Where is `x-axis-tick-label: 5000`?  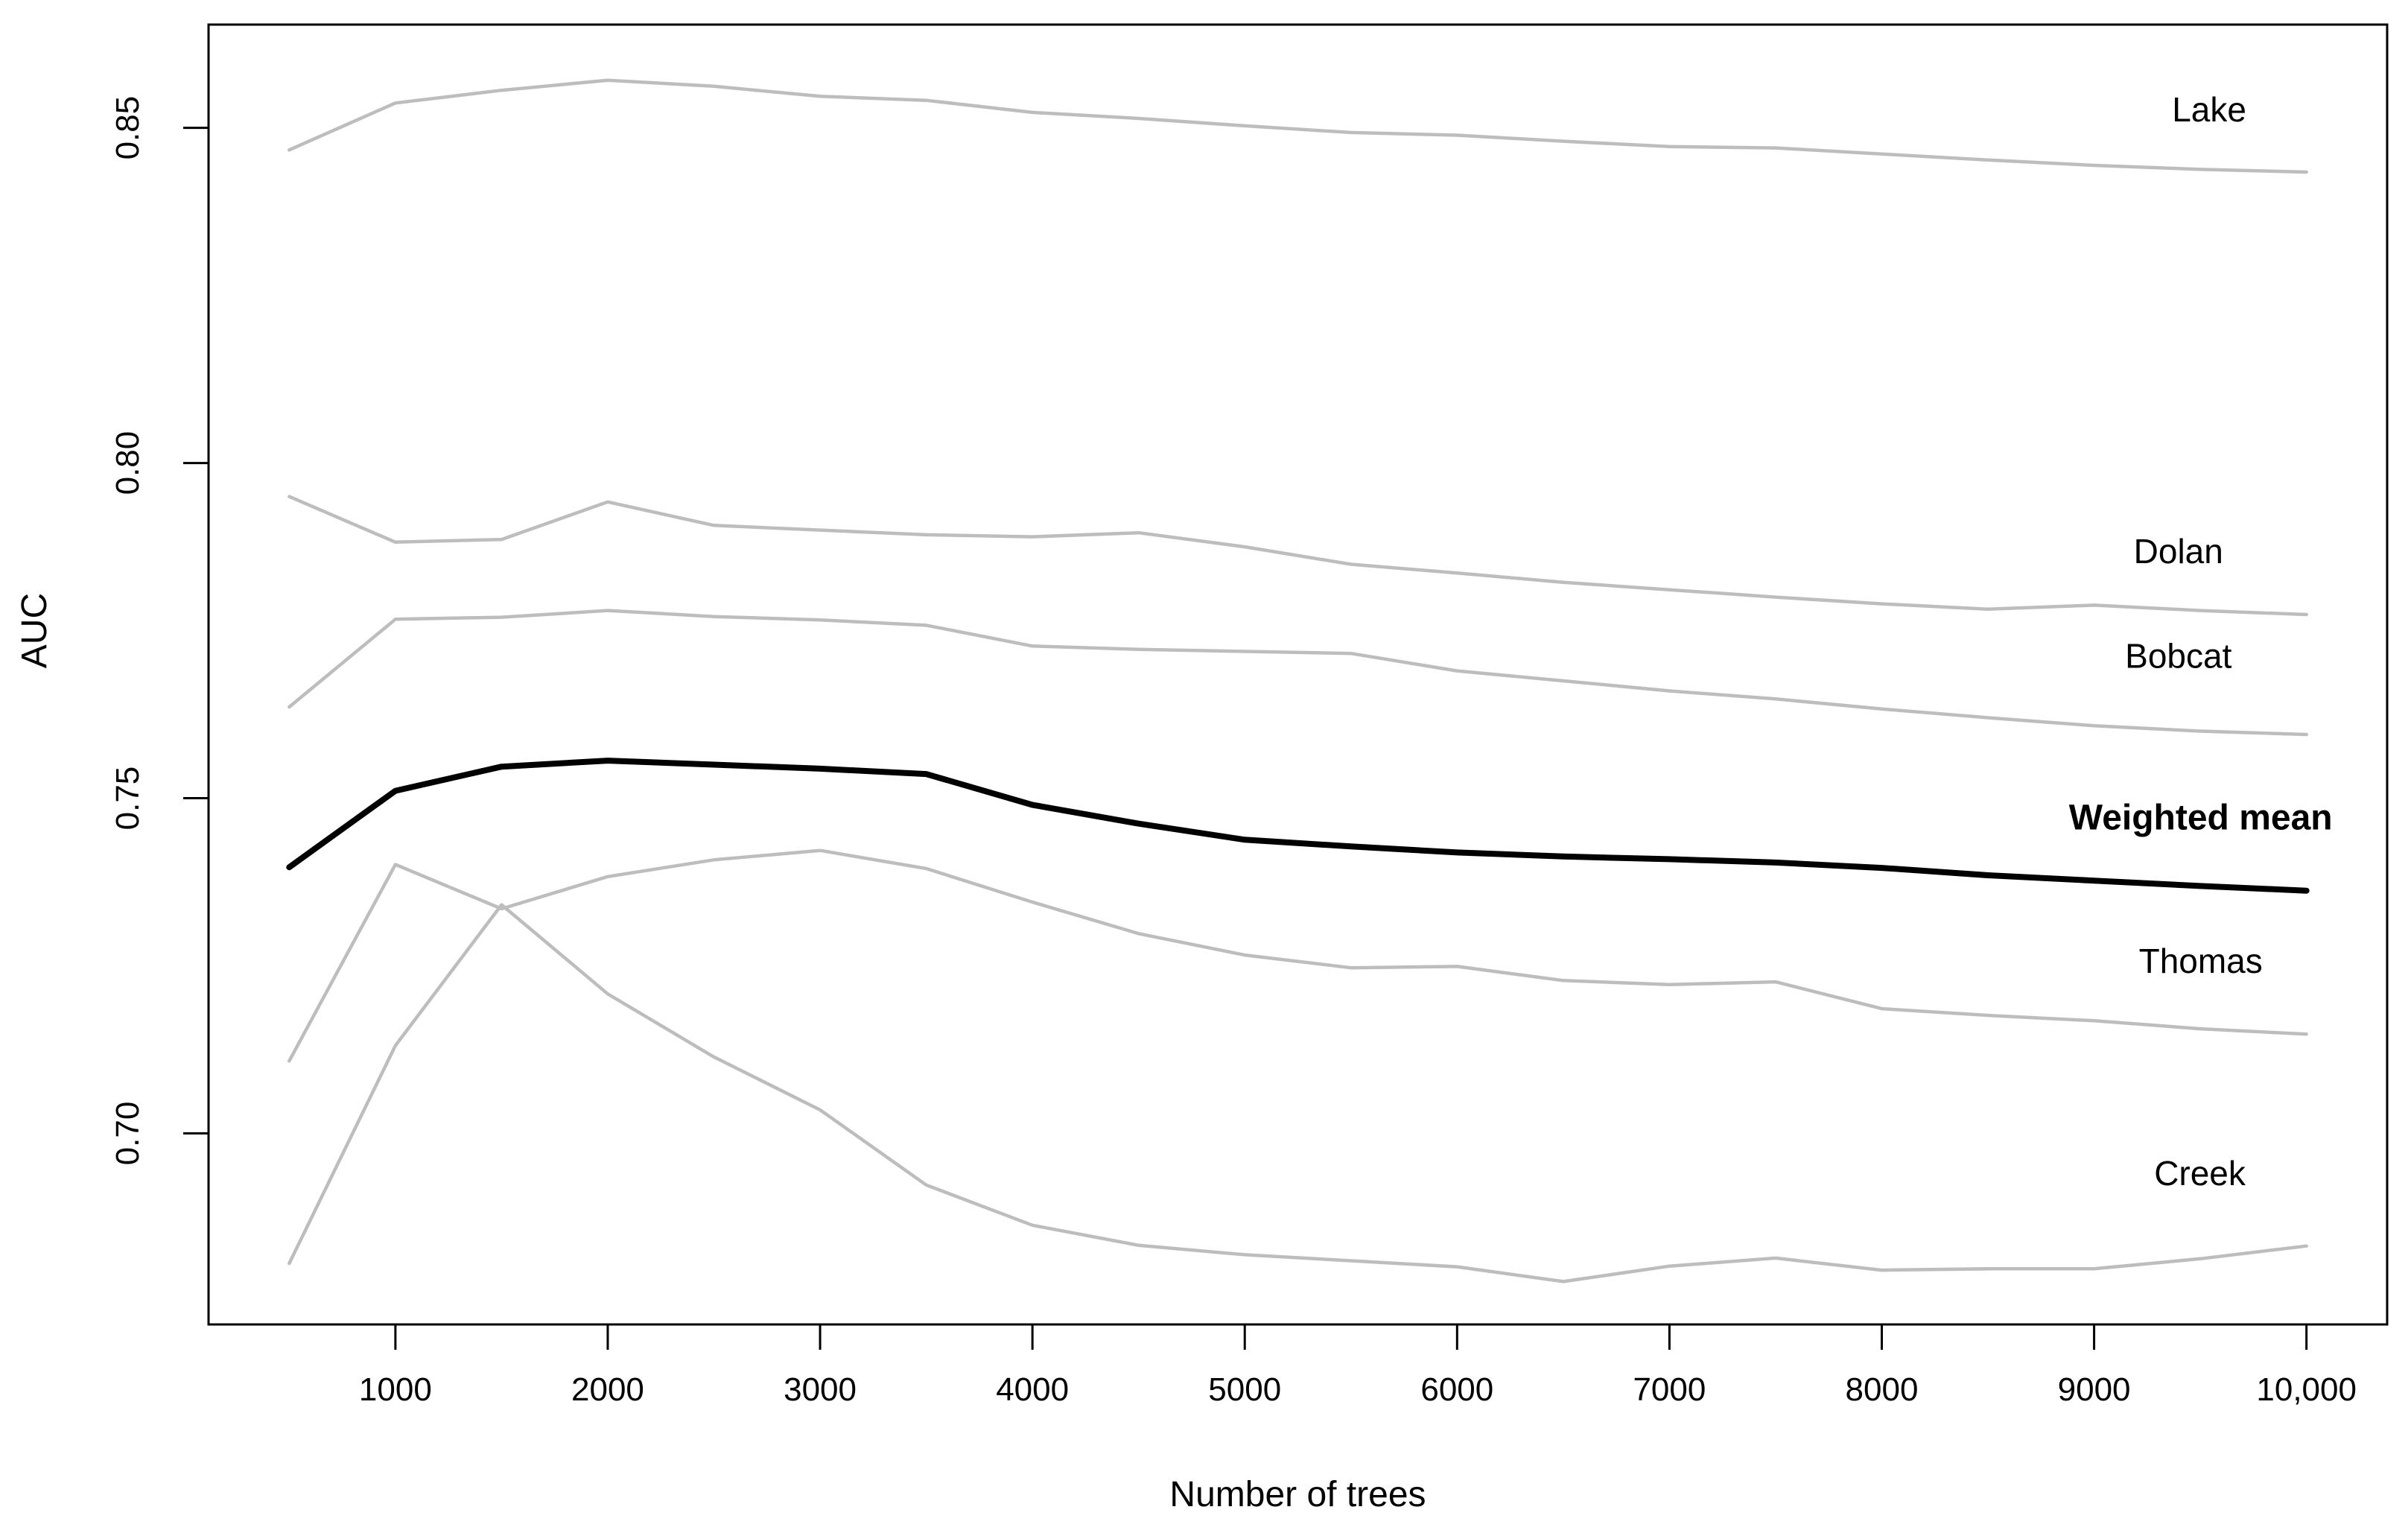
x-axis-tick-label: 5000 is located at coordinates (1244, 1390).